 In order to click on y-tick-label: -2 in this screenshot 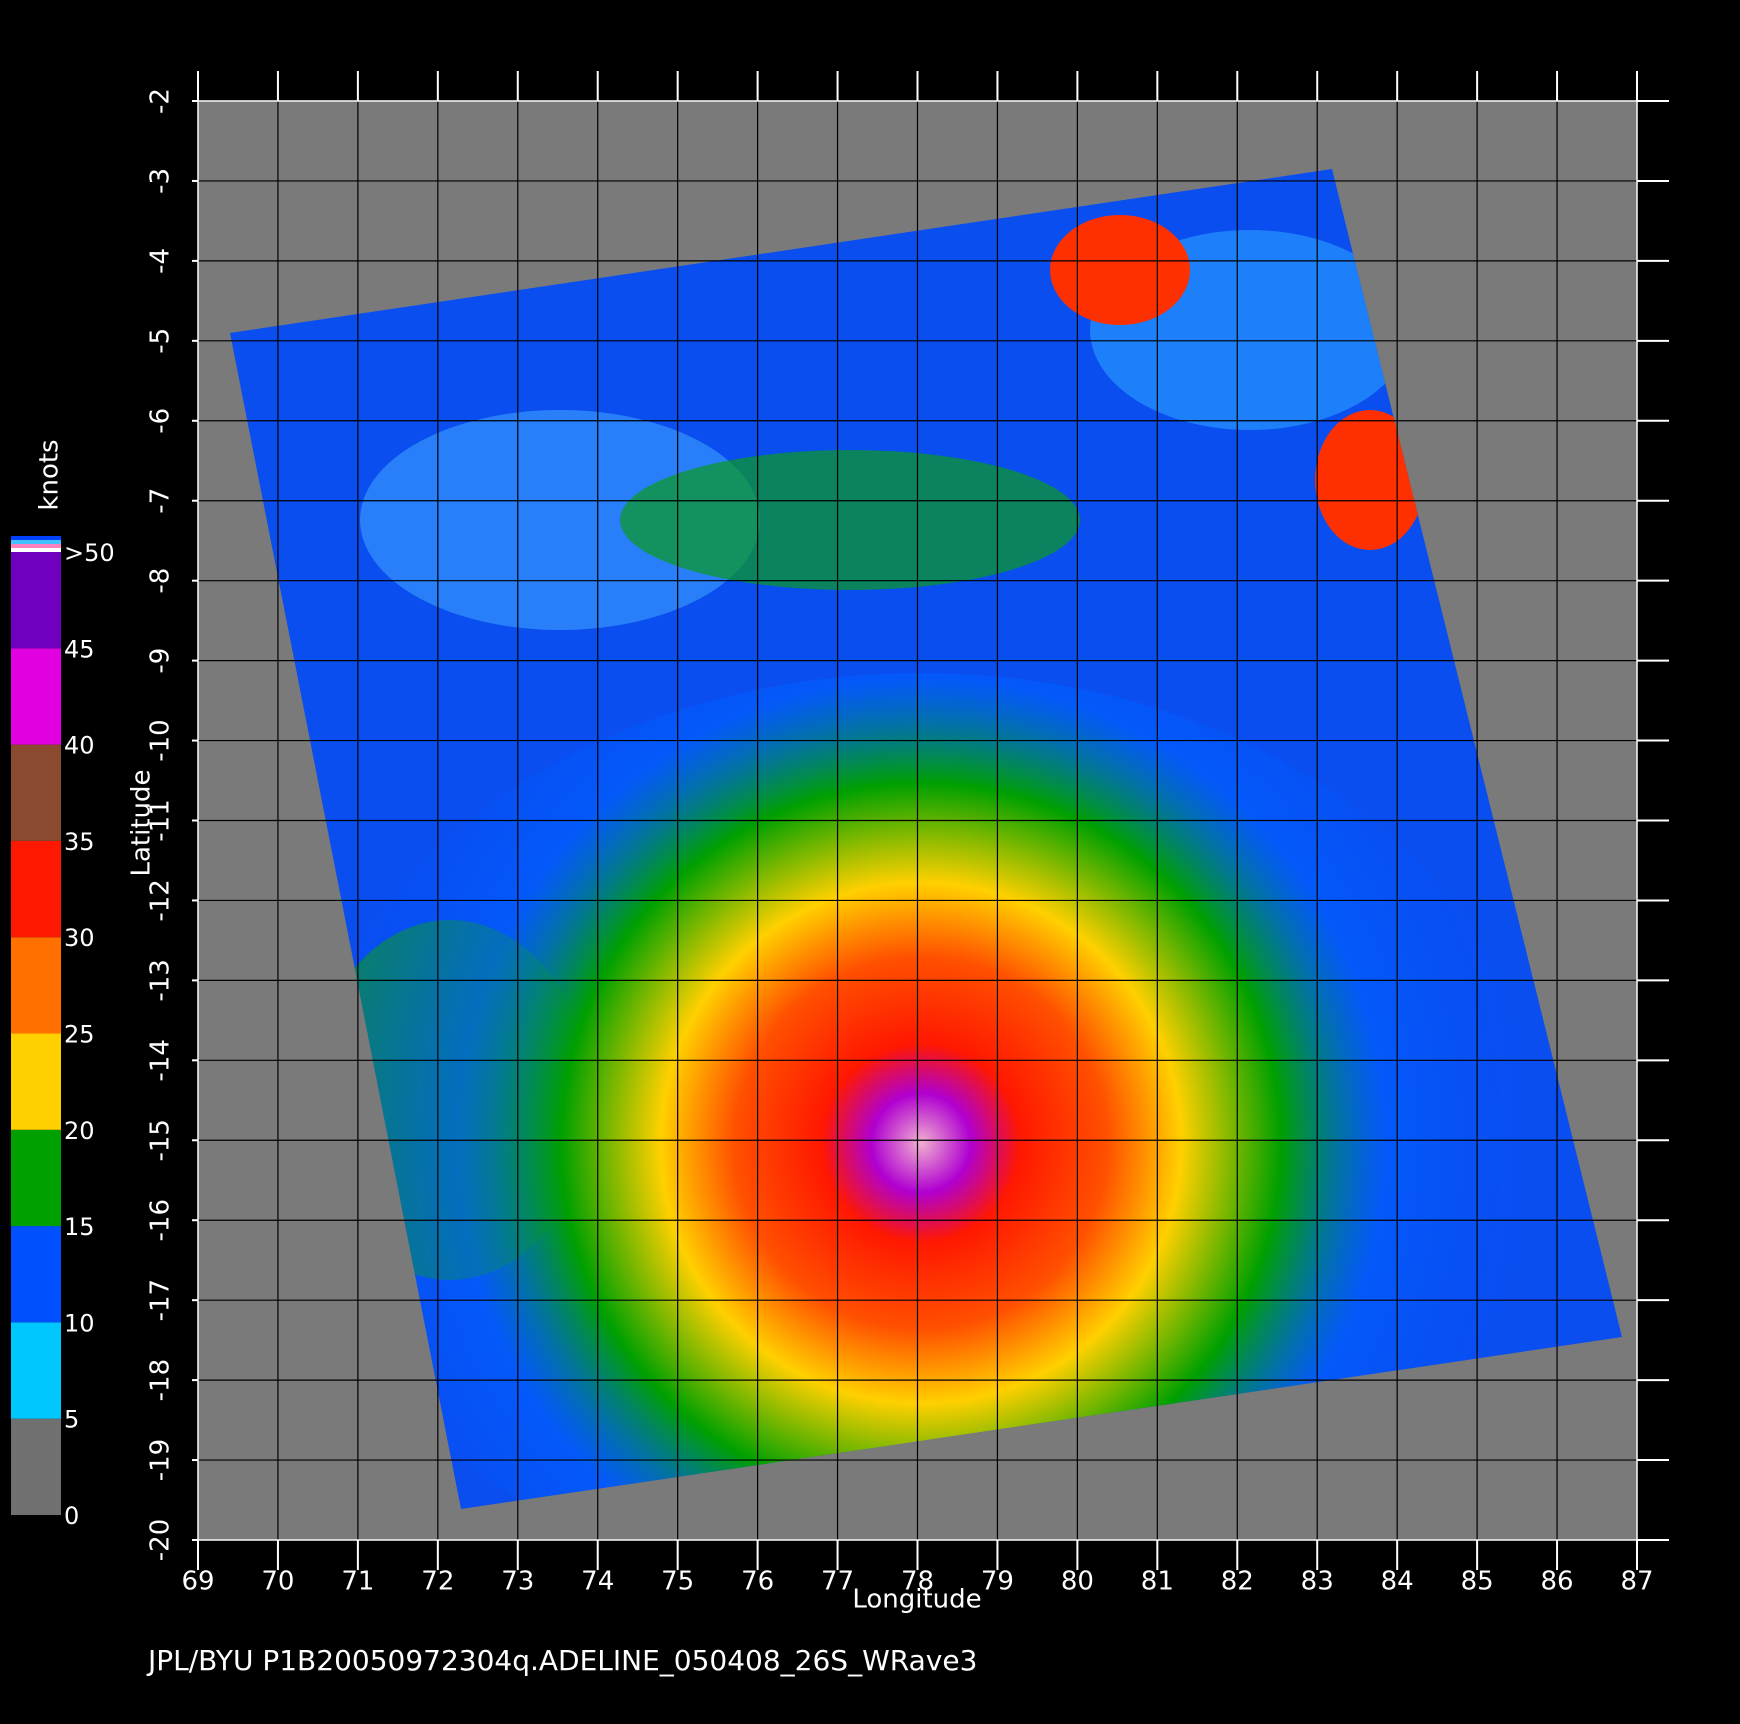, I will do `click(161, 101)`.